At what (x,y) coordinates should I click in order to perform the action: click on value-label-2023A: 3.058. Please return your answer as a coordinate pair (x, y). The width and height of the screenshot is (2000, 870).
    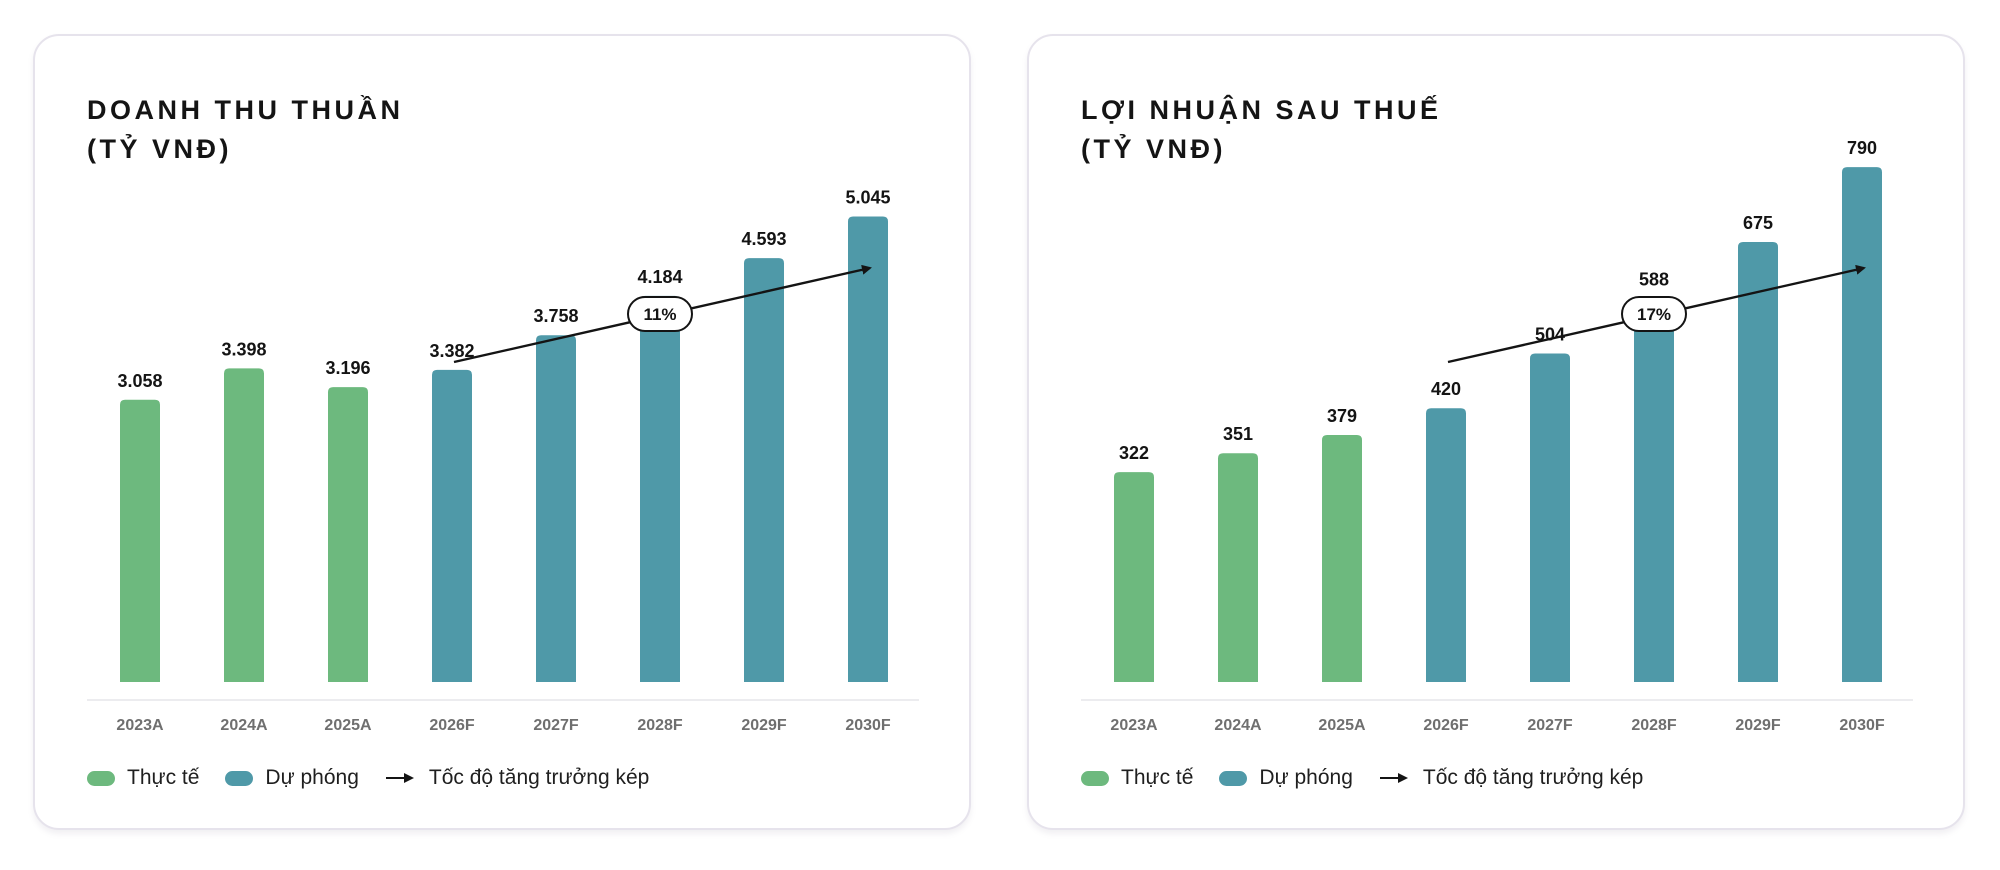
    Looking at the image, I should click on (139, 381).